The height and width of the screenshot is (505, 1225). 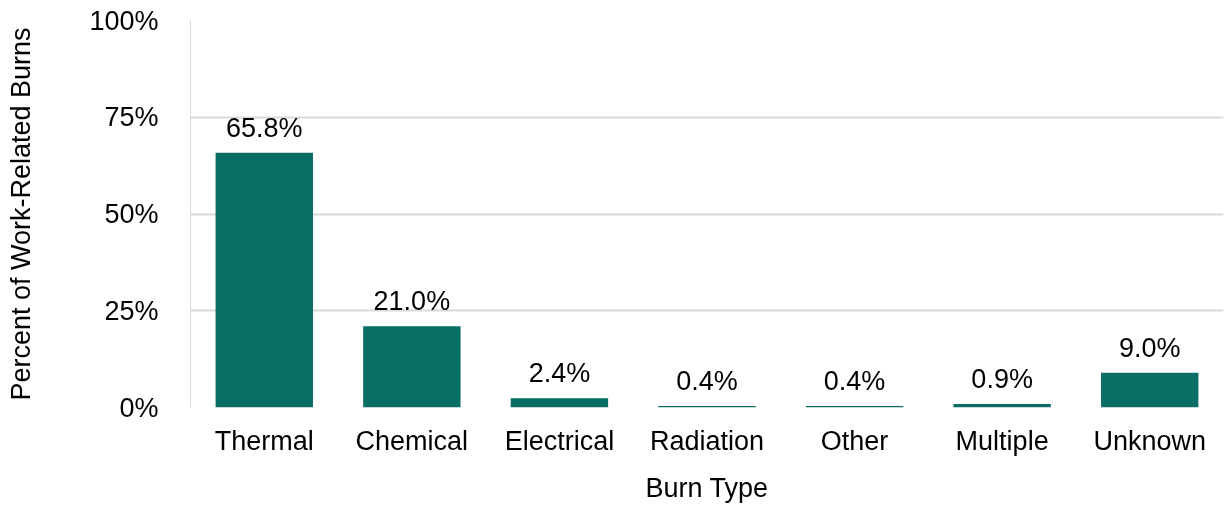 What do you see at coordinates (124, 20) in the screenshot?
I see `y-tick-label: 100%` at bounding box center [124, 20].